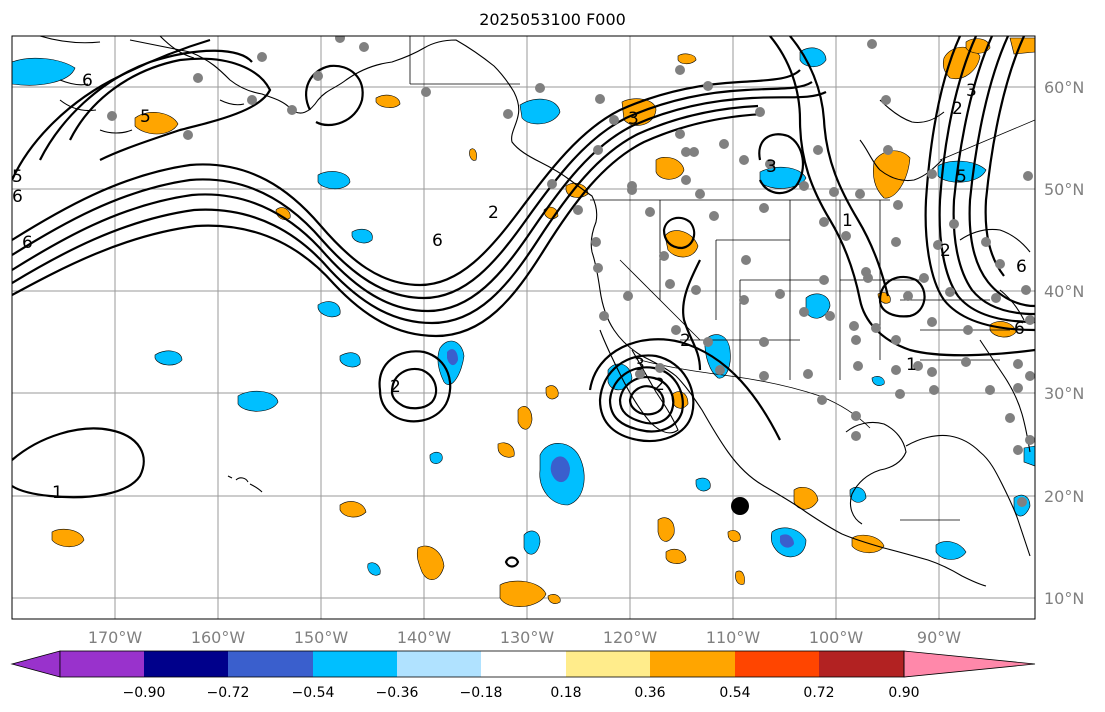  I want to click on lon-label: 170°W, so click(115, 637).